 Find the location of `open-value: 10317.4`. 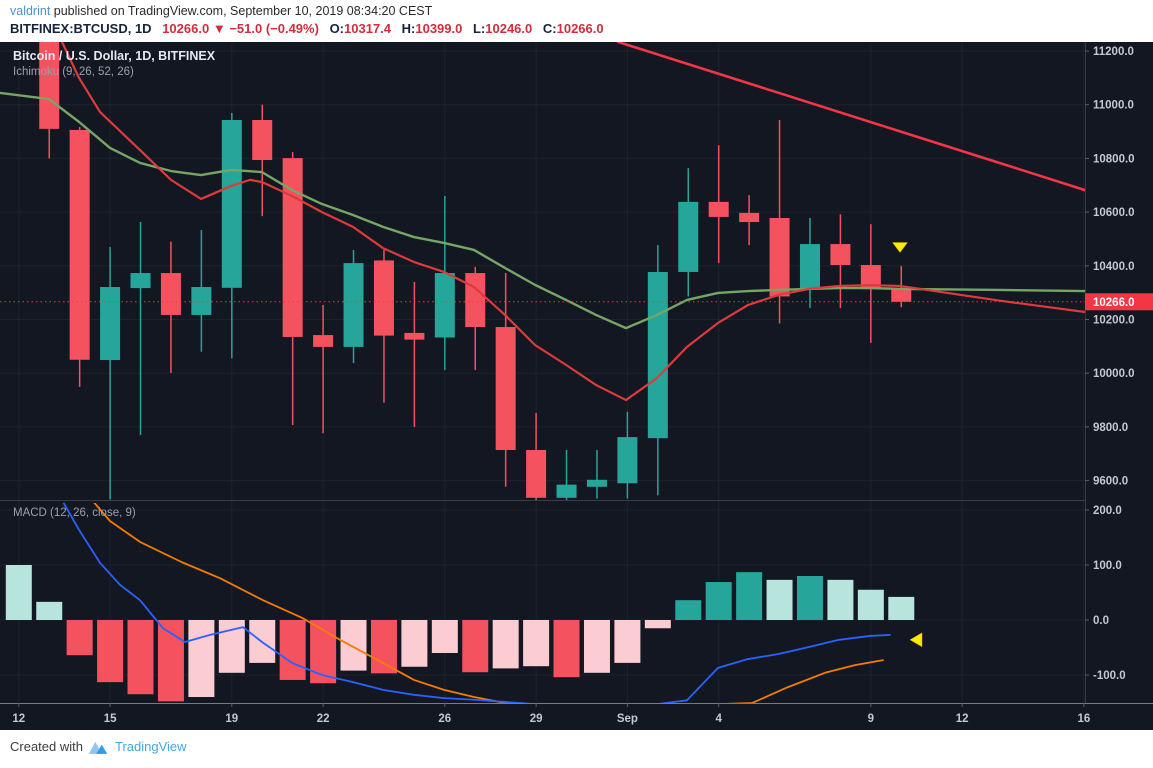

open-value: 10317.4 is located at coordinates (368, 28).